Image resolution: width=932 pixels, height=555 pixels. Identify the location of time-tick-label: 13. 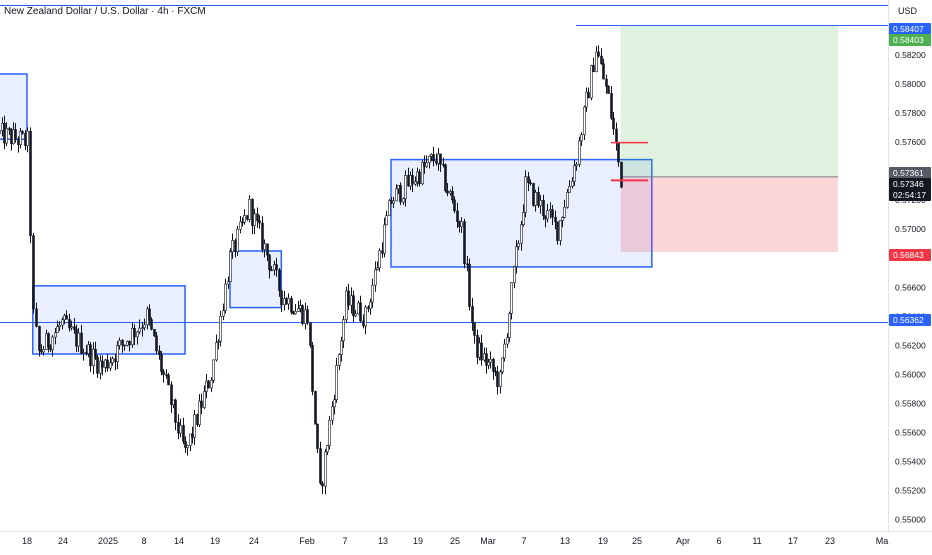
(565, 541).